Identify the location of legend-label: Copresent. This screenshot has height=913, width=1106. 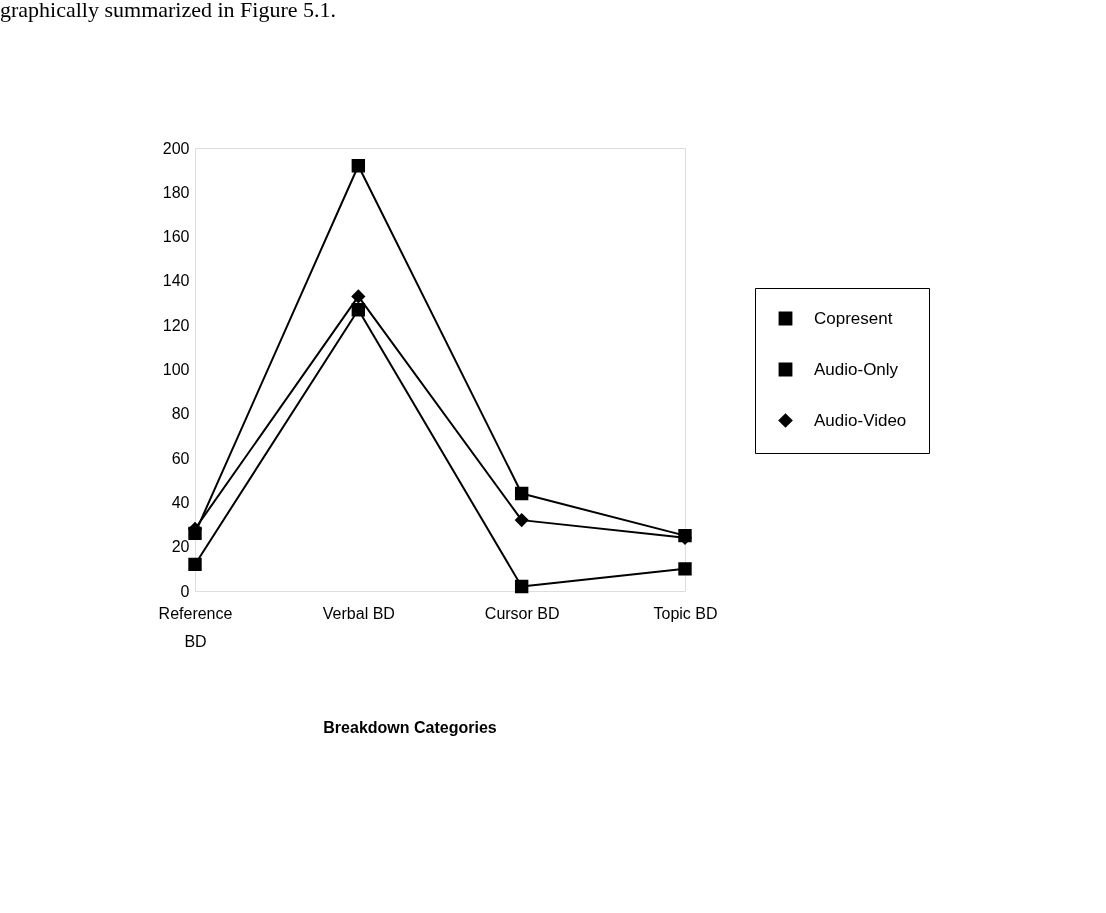
(853, 318).